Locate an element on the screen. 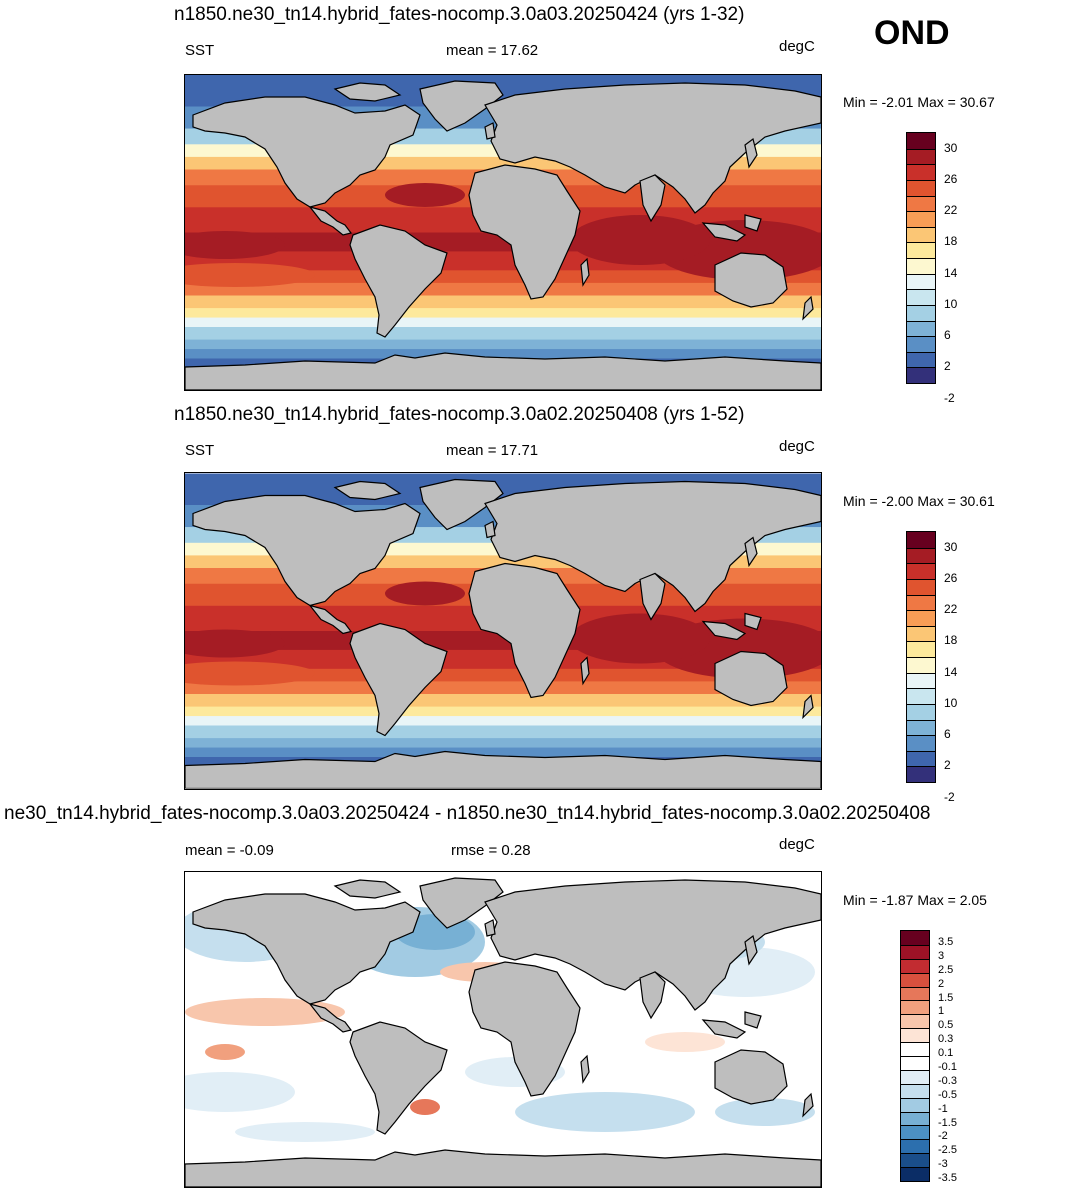 The width and height of the screenshot is (1071, 1194). panel-1-variable-label: SST is located at coordinates (200, 50).